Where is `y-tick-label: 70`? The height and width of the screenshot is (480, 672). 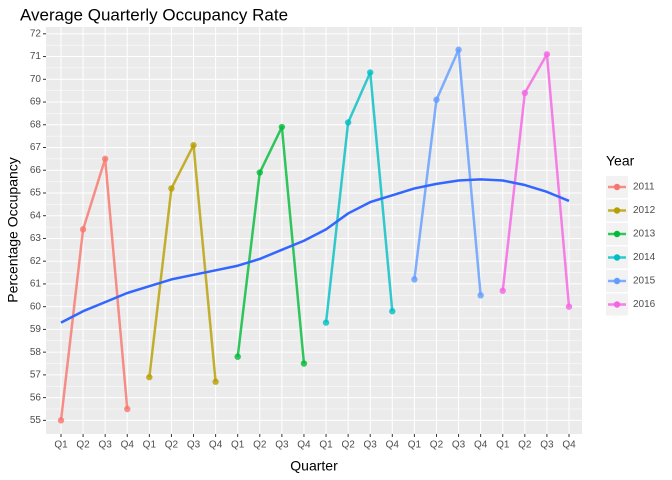
y-tick-label: 70 is located at coordinates (36, 79).